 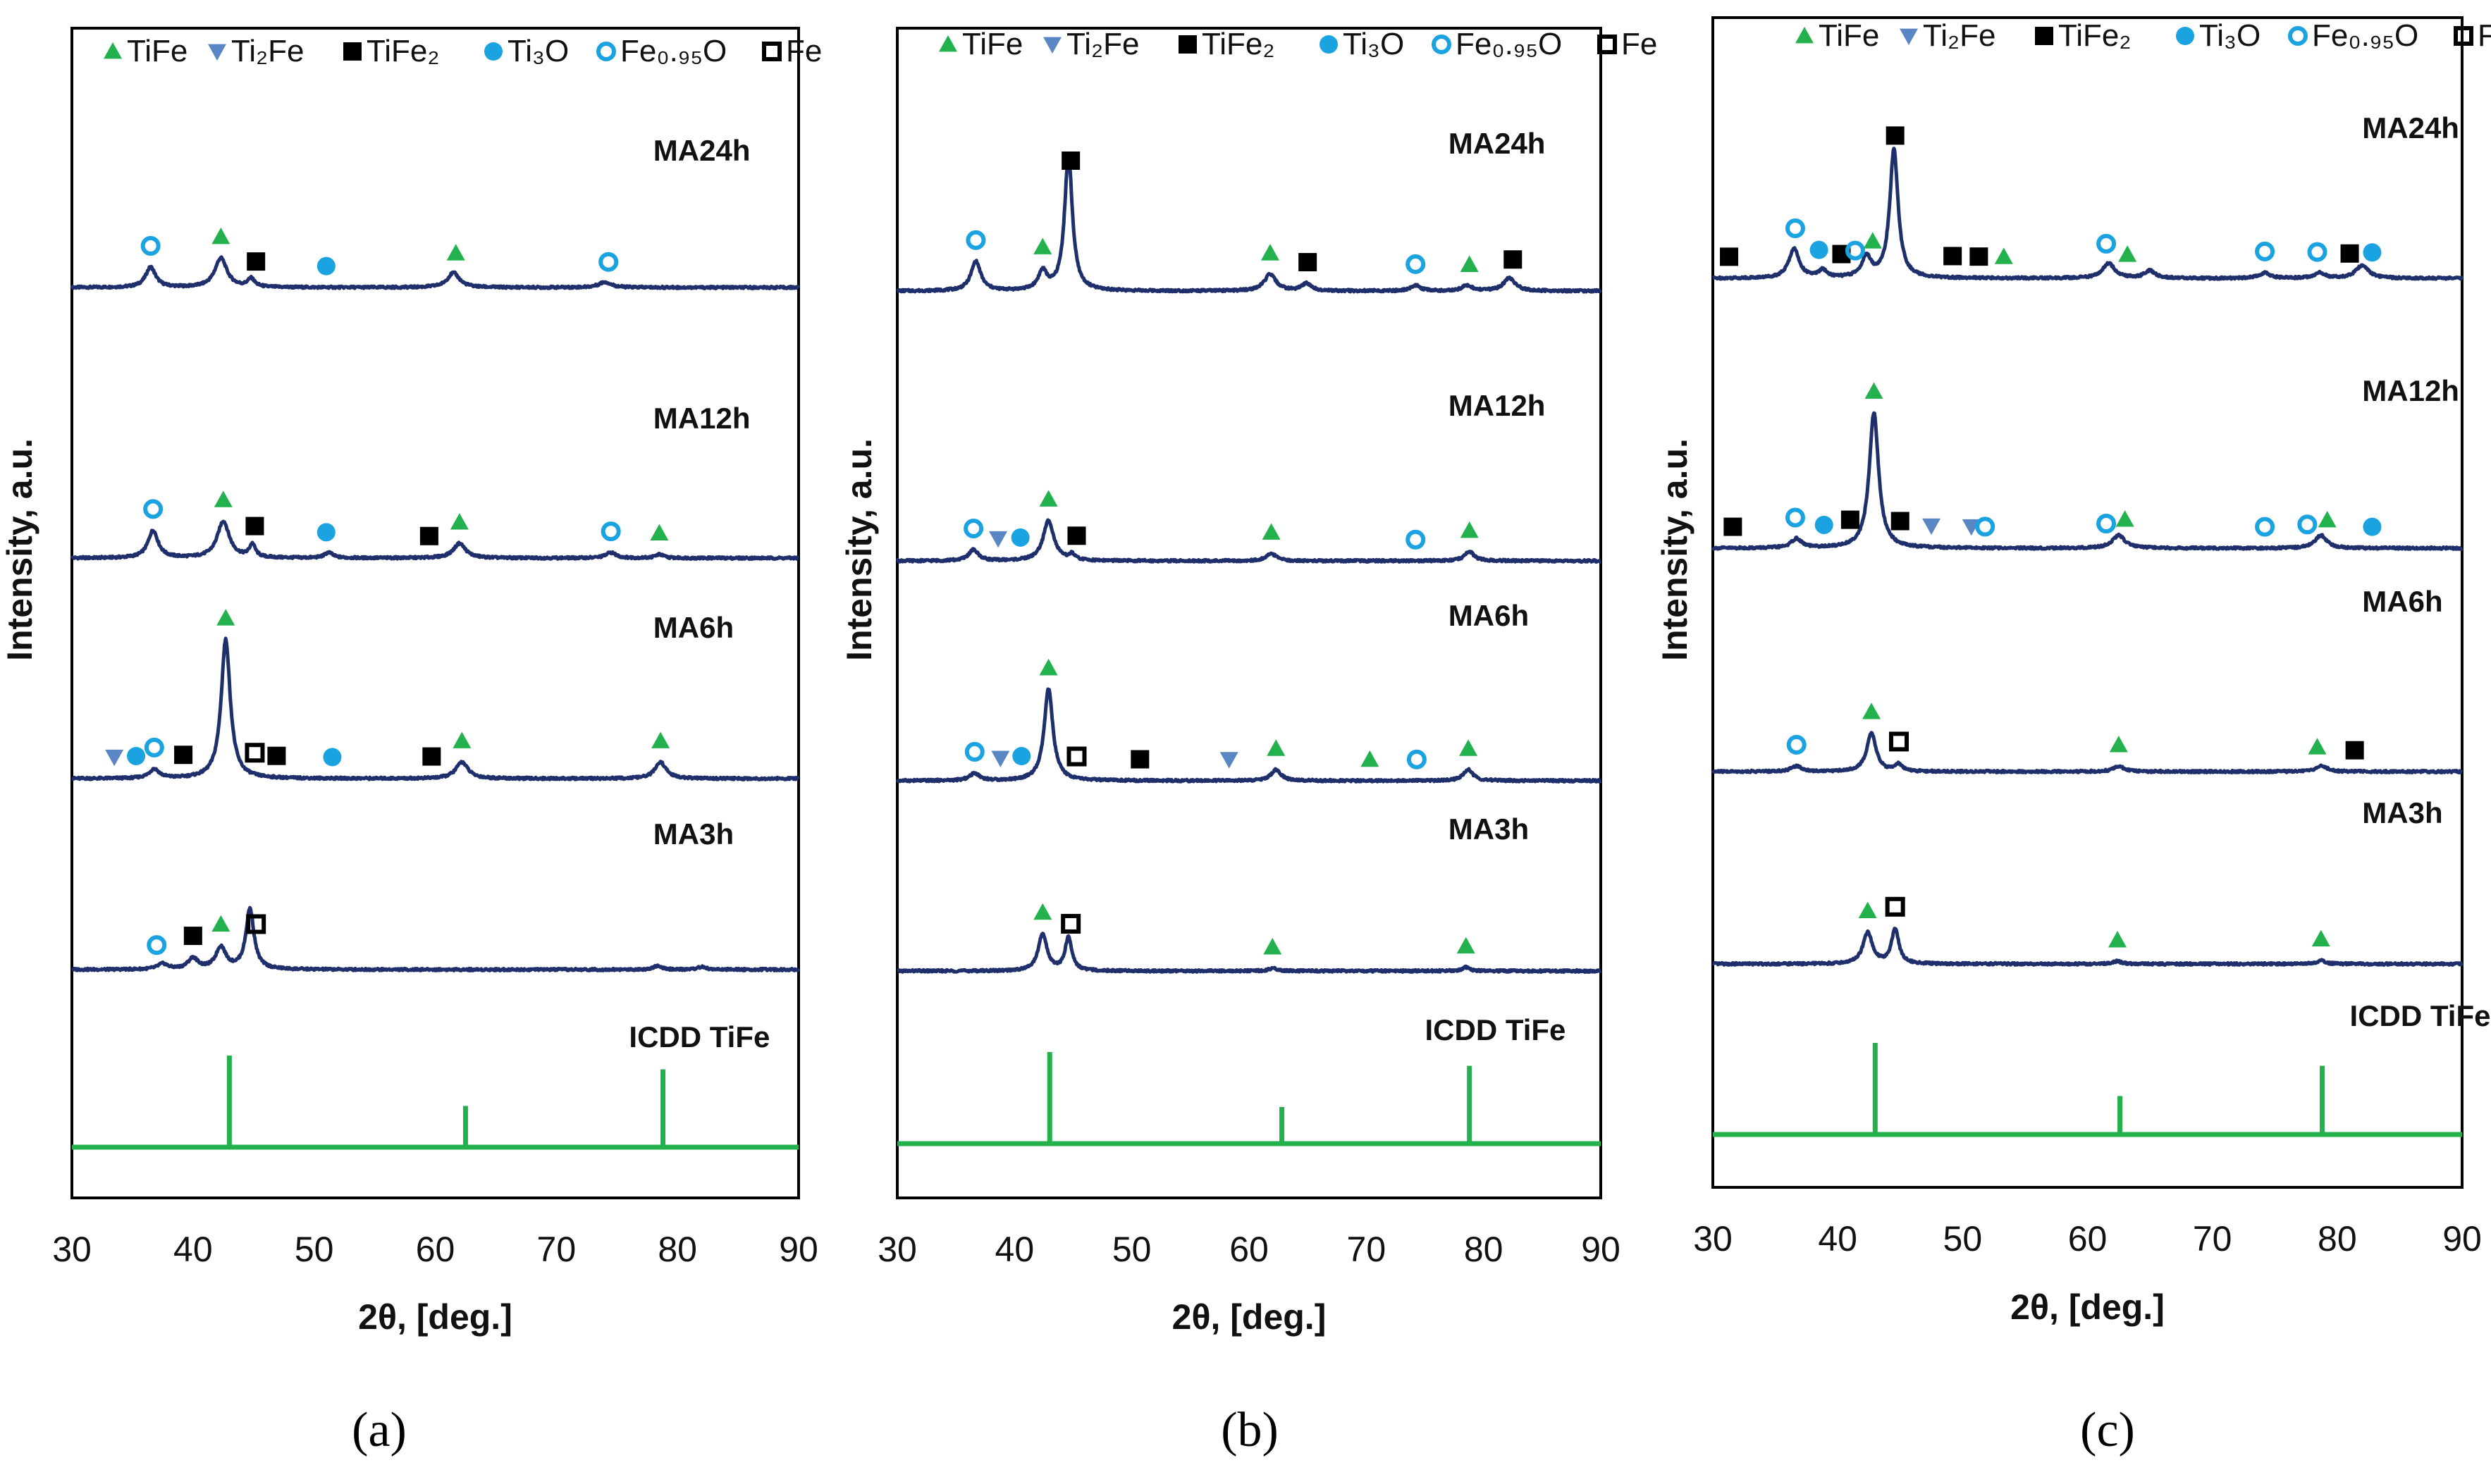 I want to click on x-axis: 30 40 50 60 70 80 90, so click(x=435, y=1249).